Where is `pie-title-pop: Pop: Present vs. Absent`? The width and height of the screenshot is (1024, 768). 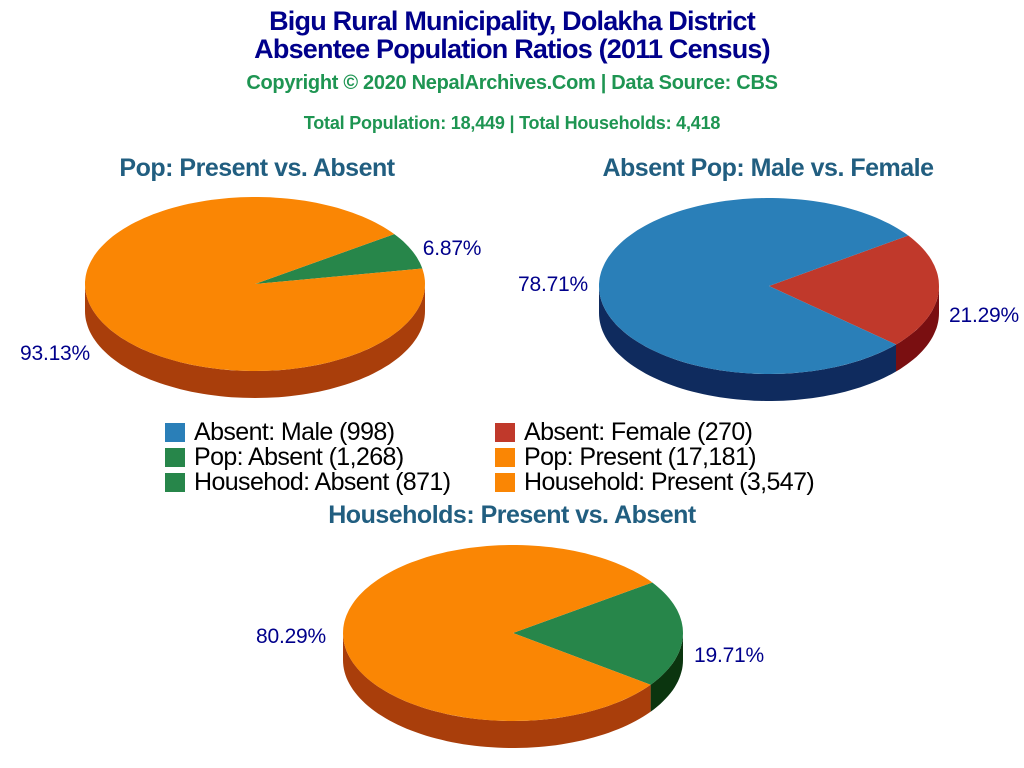 pie-title-pop: Pop: Present vs. Absent is located at coordinates (257, 168).